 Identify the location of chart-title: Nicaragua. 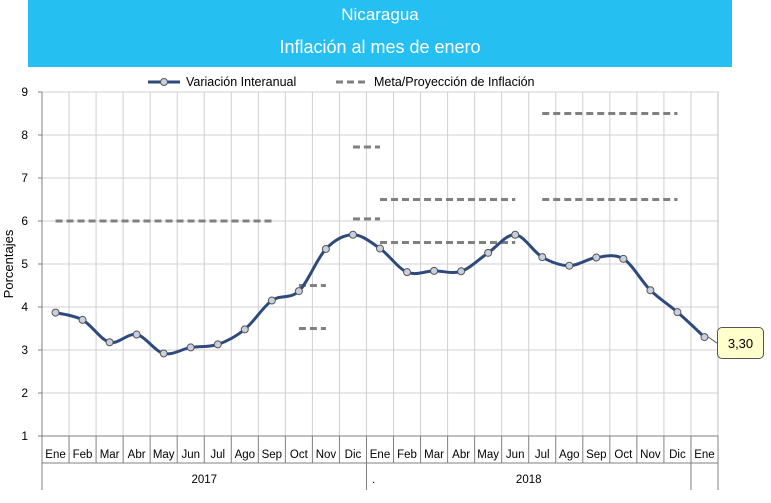
(380, 14).